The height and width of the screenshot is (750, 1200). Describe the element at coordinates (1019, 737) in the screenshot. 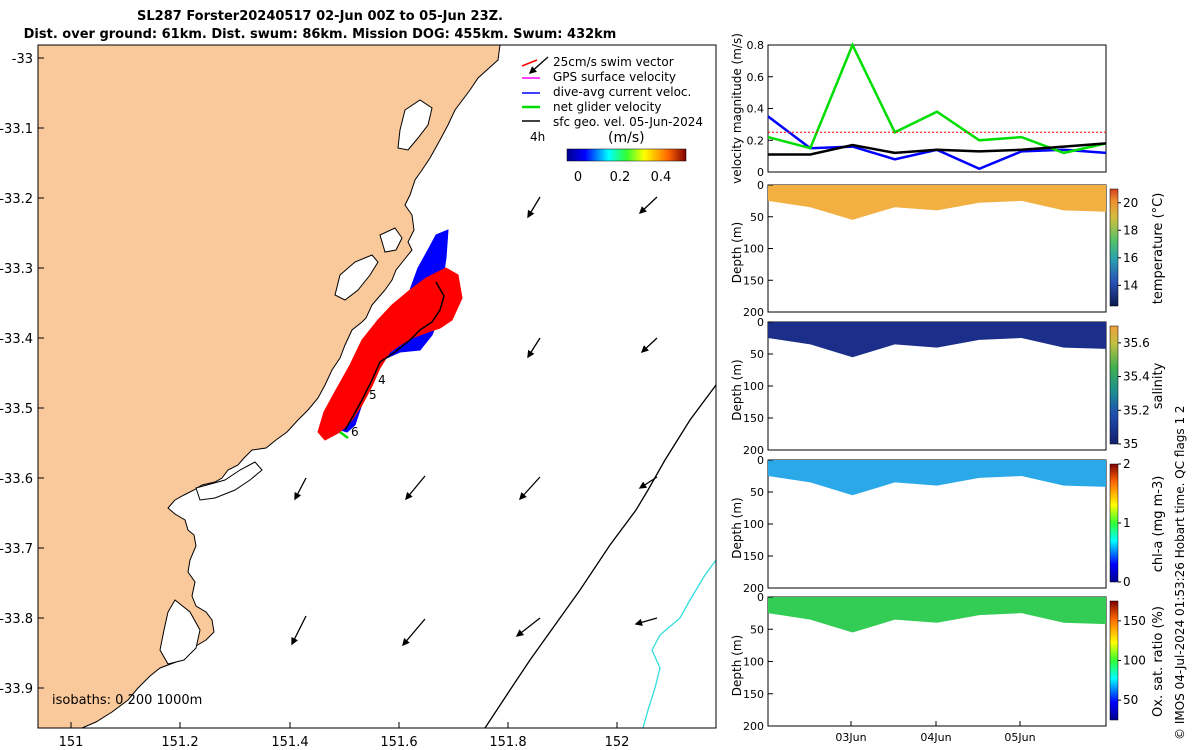

I see `time-axis-label: 05Jun` at that location.